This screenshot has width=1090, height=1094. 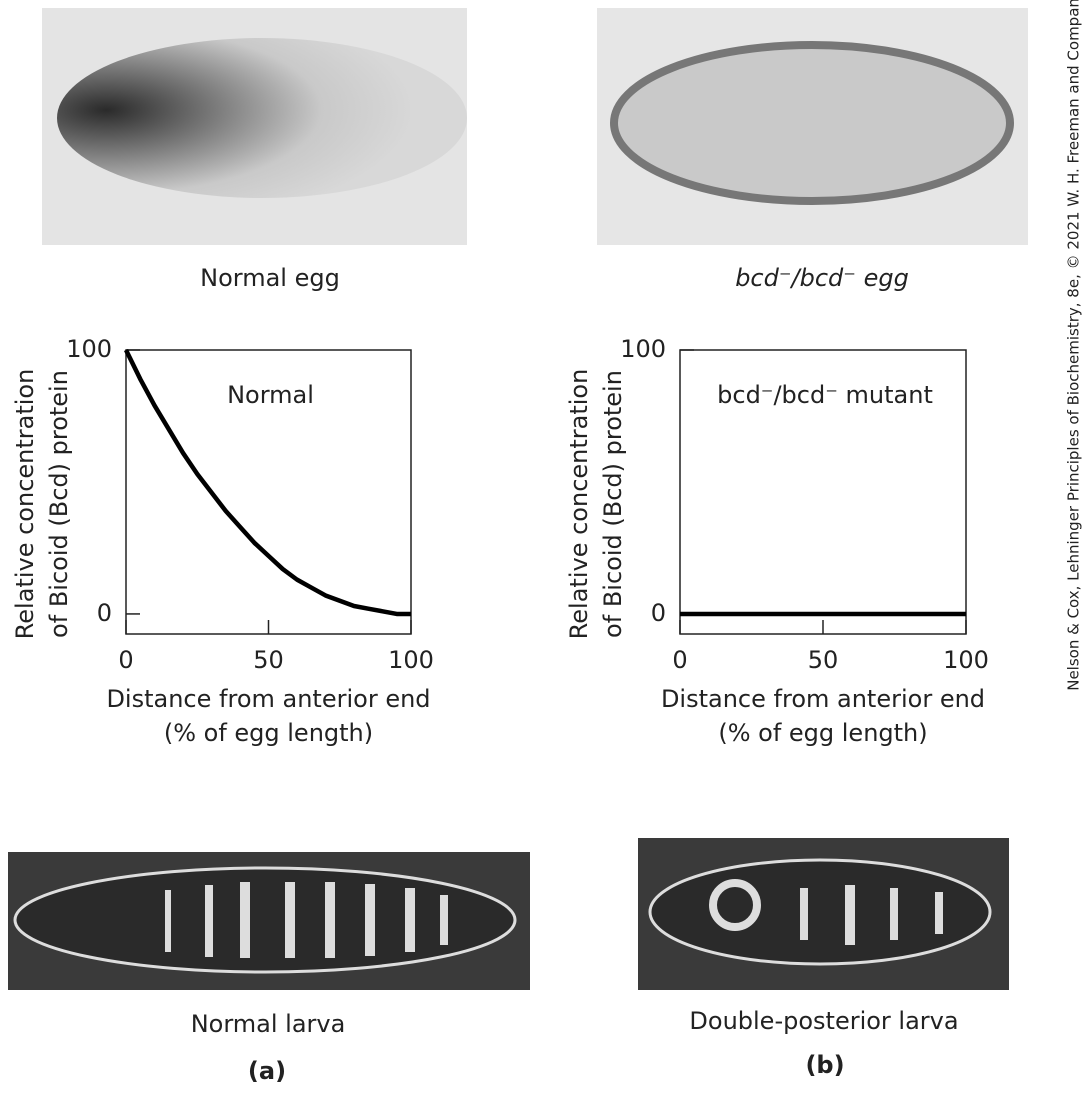 I want to click on panel-label: (a), so click(x=267, y=1071).